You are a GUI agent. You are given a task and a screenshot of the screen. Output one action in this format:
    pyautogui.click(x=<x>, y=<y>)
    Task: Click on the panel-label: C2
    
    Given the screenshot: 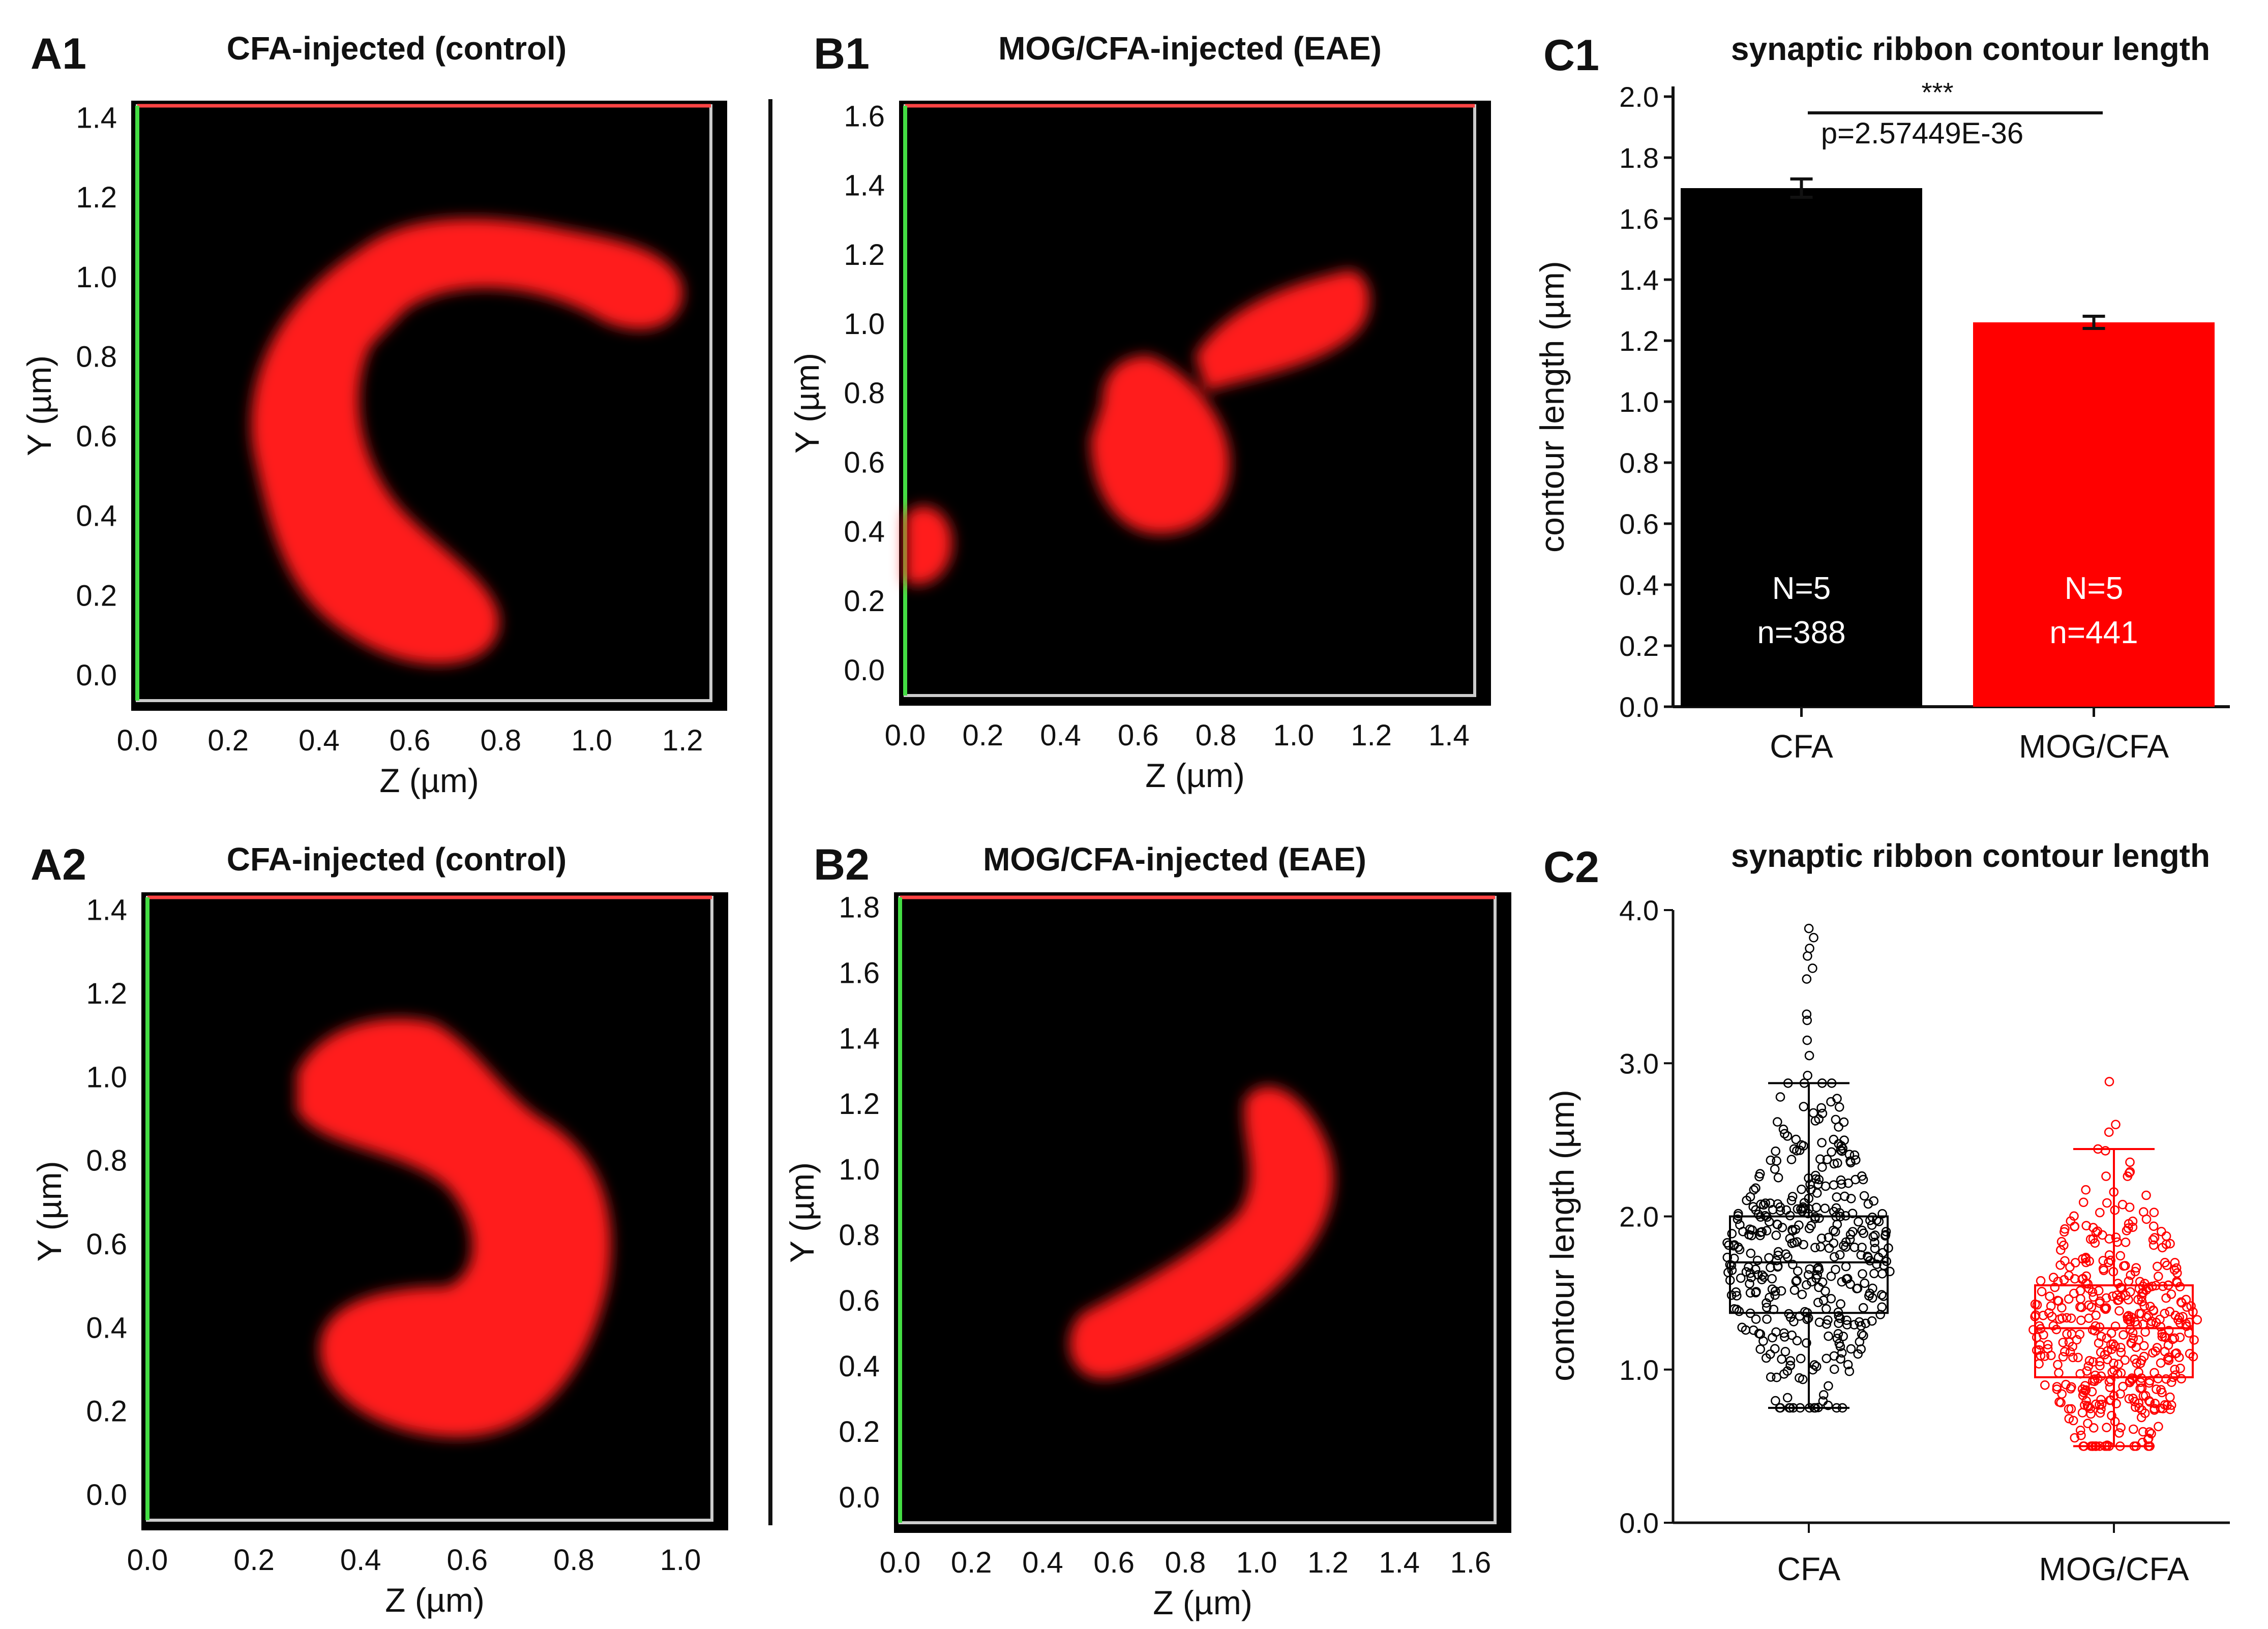 What is the action you would take?
    pyautogui.click(x=1571, y=867)
    